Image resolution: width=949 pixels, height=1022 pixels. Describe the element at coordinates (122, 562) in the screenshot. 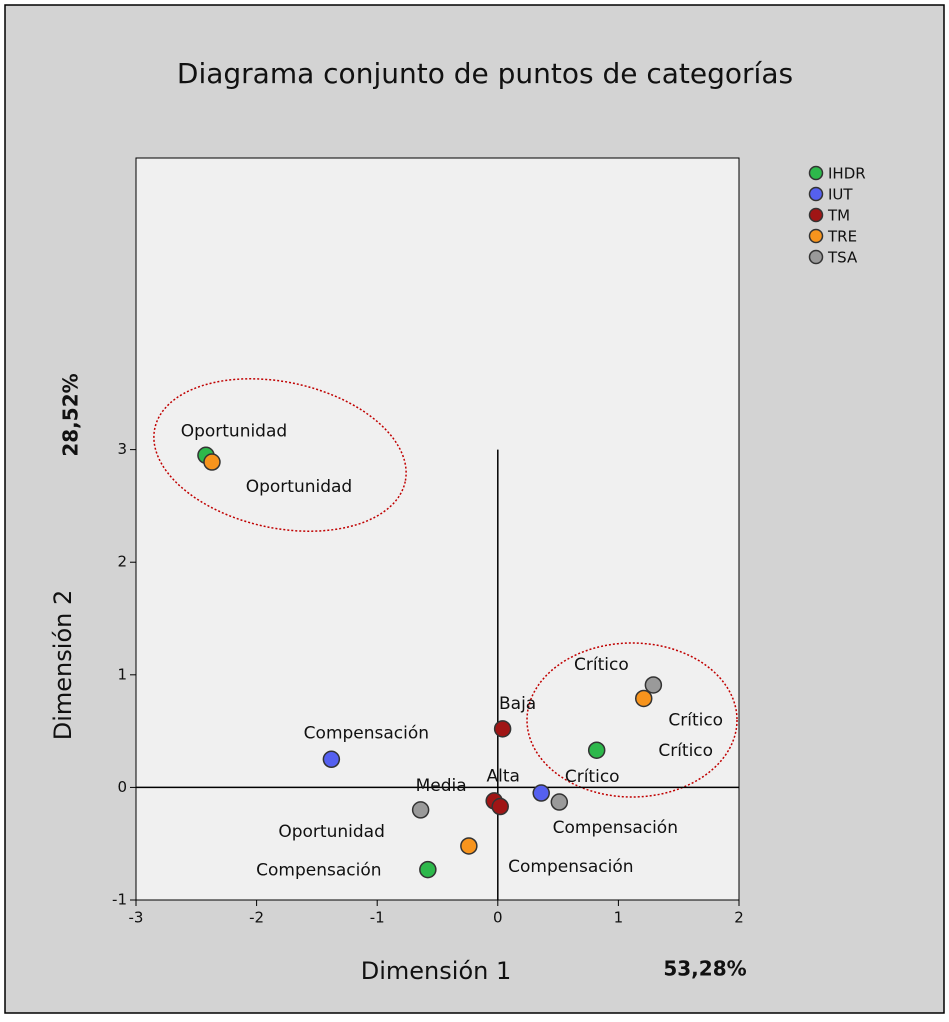

I see `y-tick-label: 2` at that location.